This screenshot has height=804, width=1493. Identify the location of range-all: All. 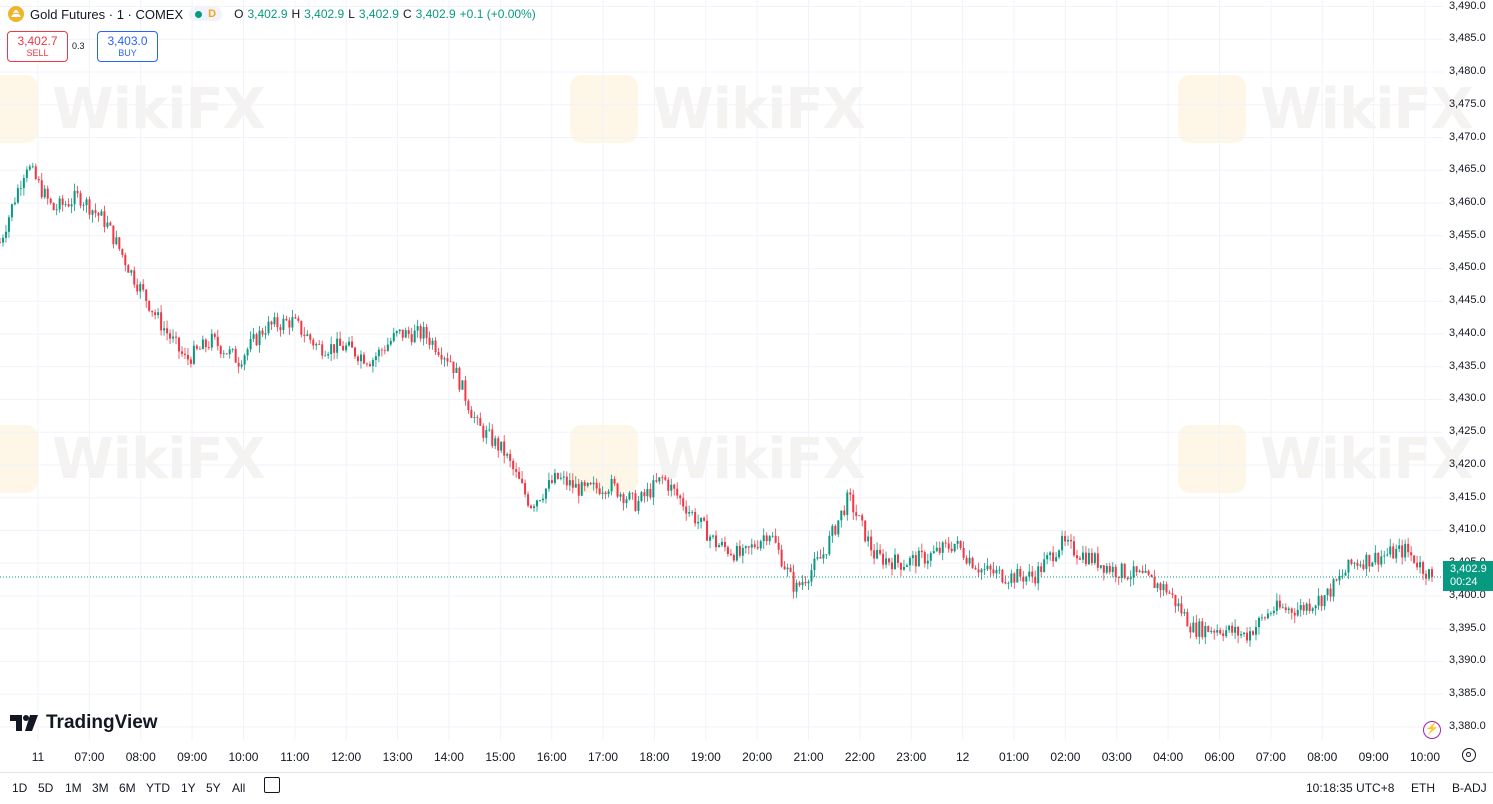
(239, 788).